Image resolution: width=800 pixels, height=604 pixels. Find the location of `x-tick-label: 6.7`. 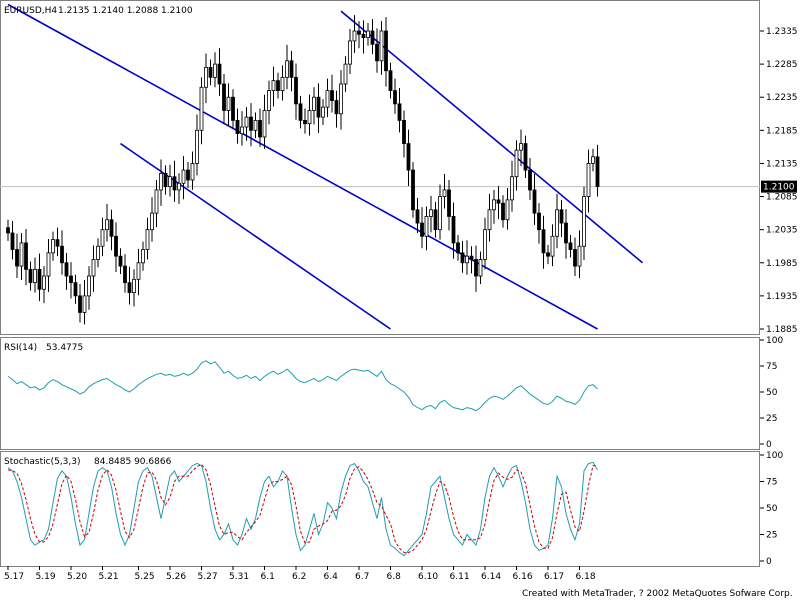

x-tick-label: 6.7 is located at coordinates (362, 577).